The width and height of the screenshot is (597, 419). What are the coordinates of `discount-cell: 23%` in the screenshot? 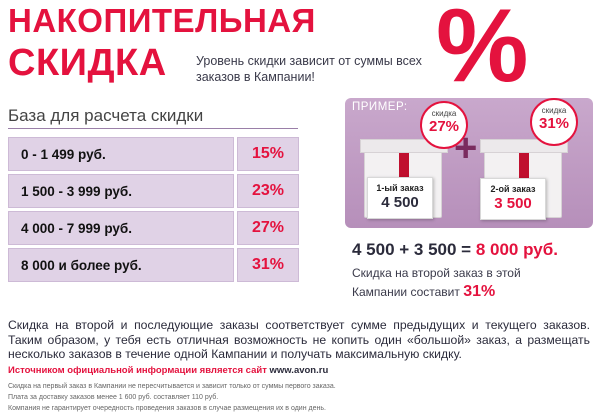 It's located at (268, 191).